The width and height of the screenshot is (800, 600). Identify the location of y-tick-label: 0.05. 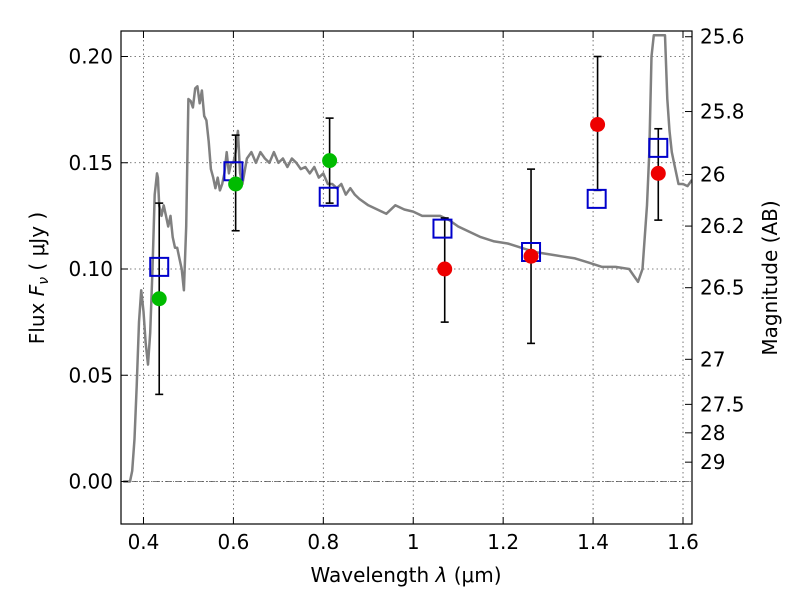
(90, 375).